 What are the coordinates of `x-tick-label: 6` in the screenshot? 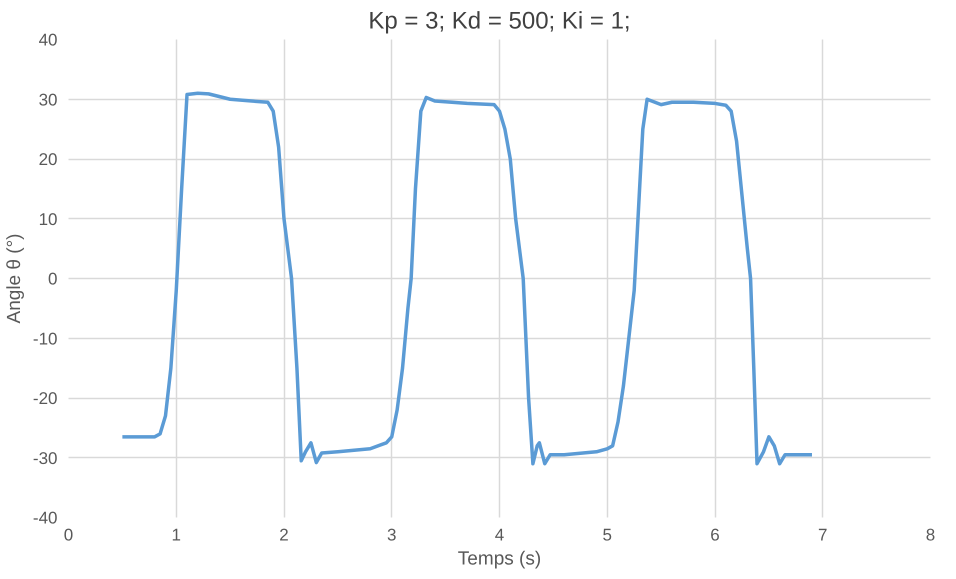 It's located at (715, 535).